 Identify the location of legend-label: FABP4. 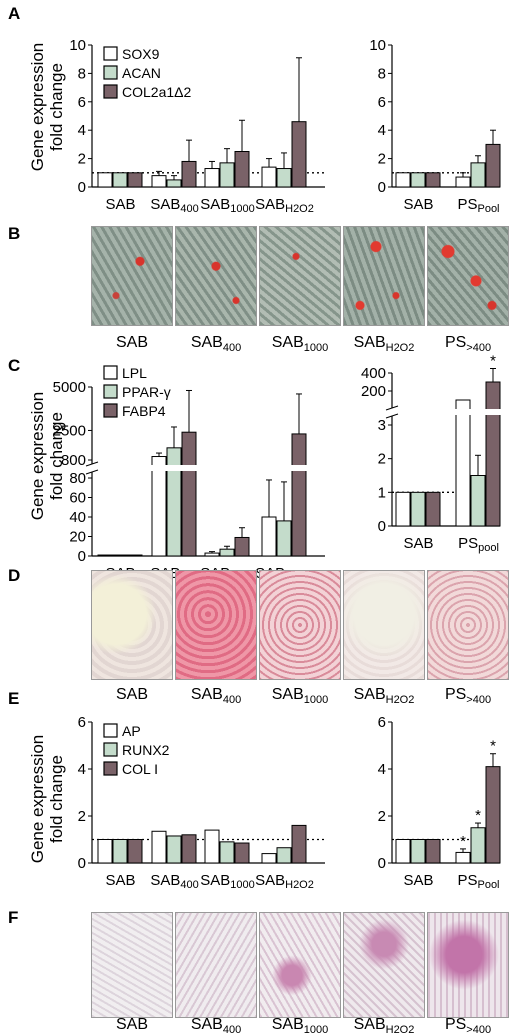
(144, 411).